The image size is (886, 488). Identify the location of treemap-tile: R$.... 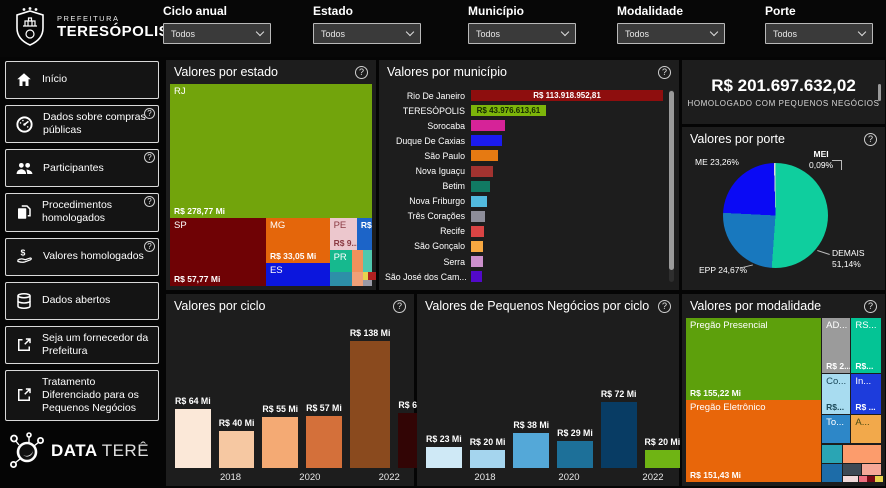
(364, 234).